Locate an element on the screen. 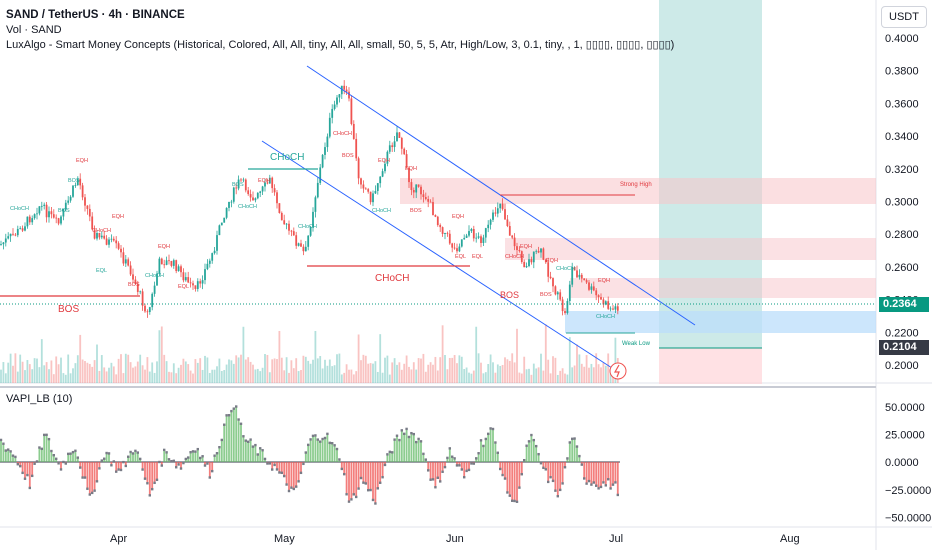 The image size is (932, 550). volume-legend: Vol · SAND is located at coordinates (34, 30).